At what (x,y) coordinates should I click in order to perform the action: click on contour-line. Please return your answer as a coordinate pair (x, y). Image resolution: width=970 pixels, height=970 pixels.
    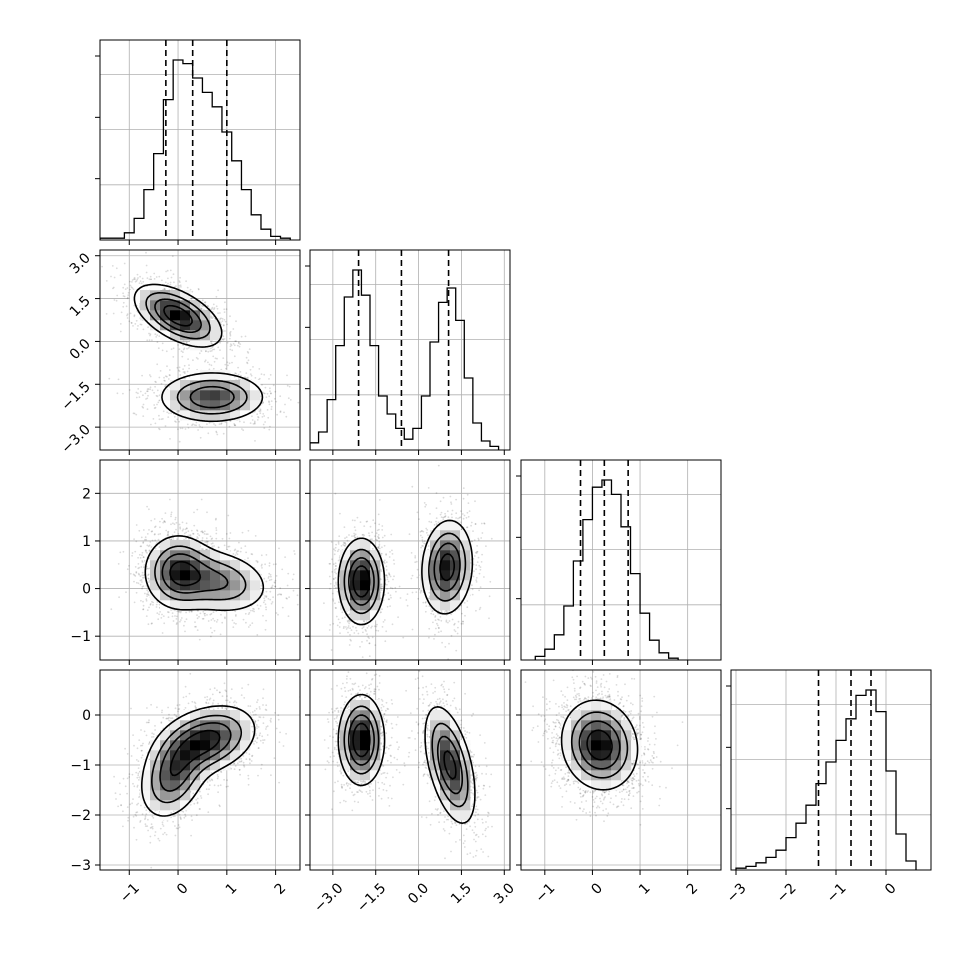
    Looking at the image, I should click on (200, 573).